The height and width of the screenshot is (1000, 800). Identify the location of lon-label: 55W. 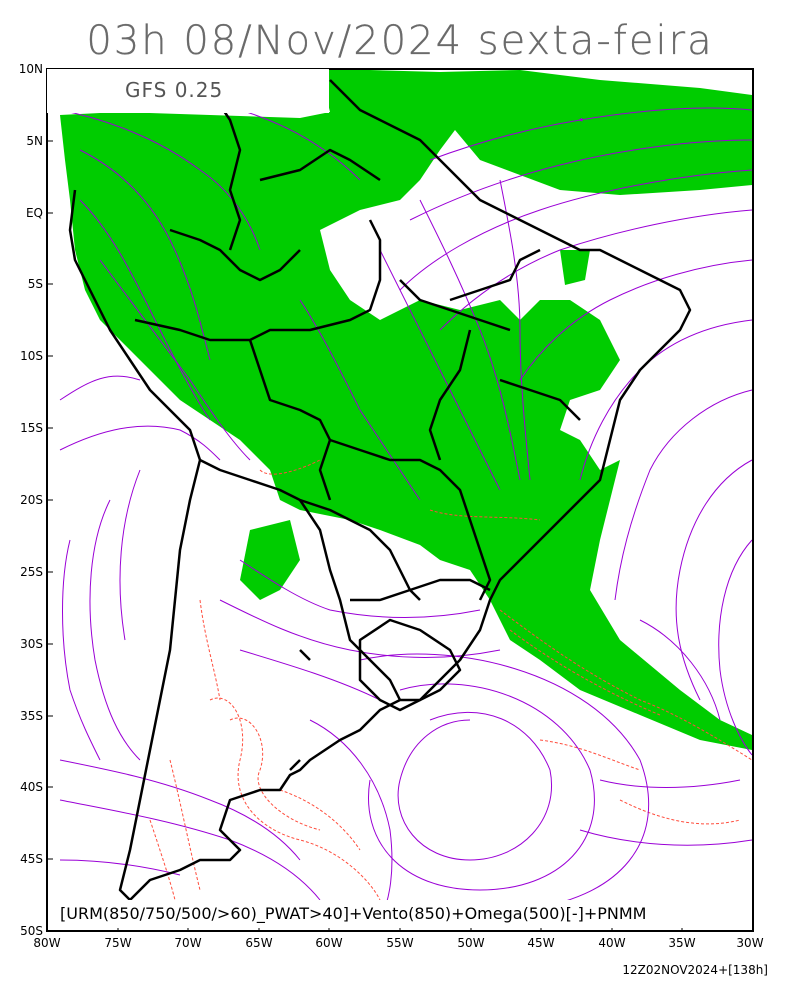
(399, 943).